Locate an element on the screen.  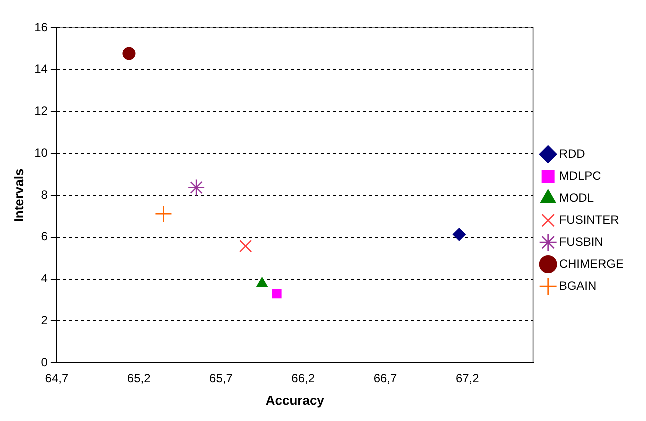
y-tick-label: 14 is located at coordinates (41, 69).